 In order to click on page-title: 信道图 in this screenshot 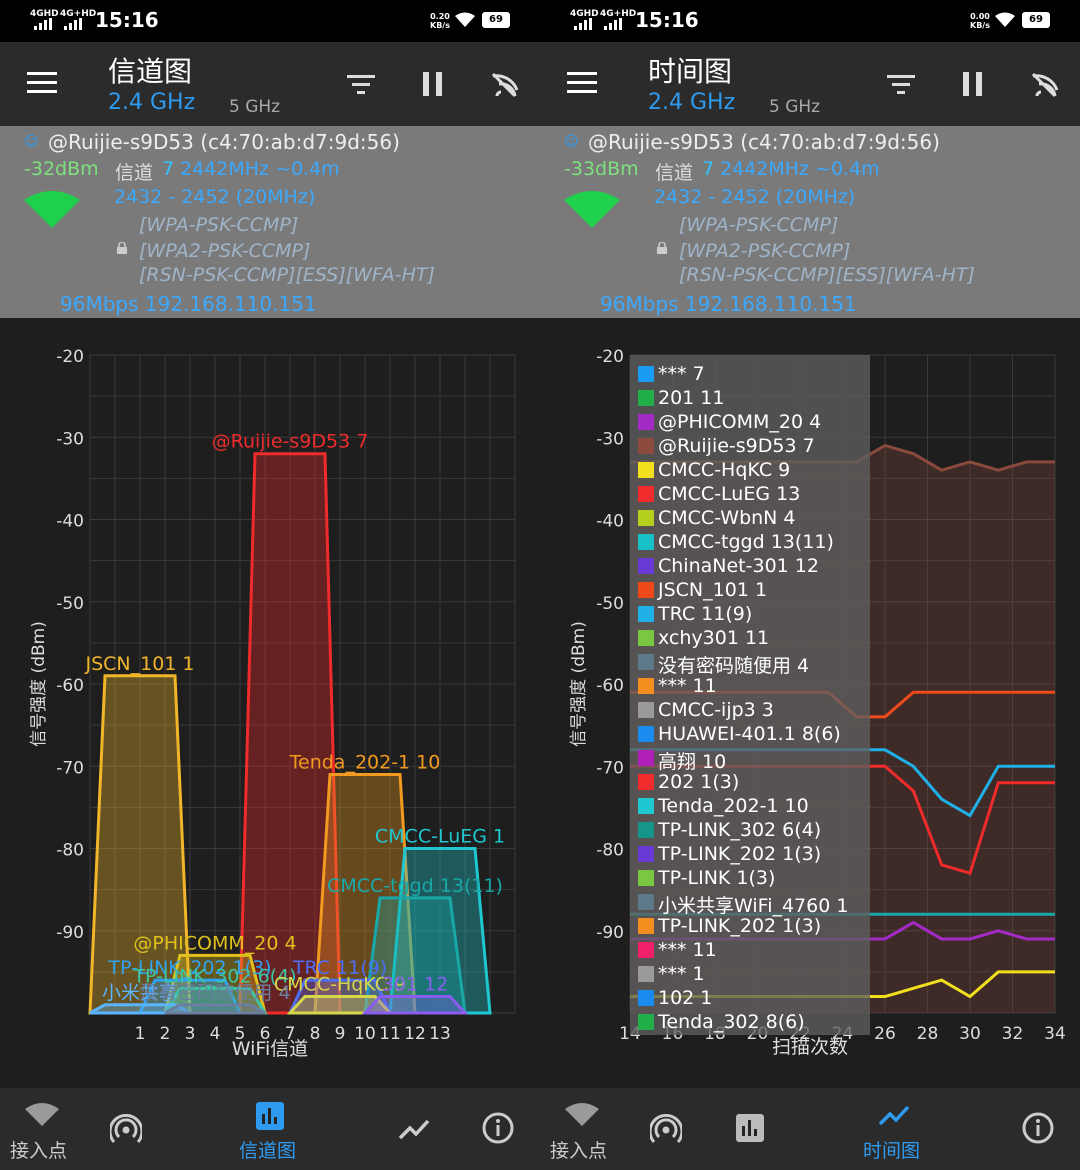, I will do `click(150, 71)`.